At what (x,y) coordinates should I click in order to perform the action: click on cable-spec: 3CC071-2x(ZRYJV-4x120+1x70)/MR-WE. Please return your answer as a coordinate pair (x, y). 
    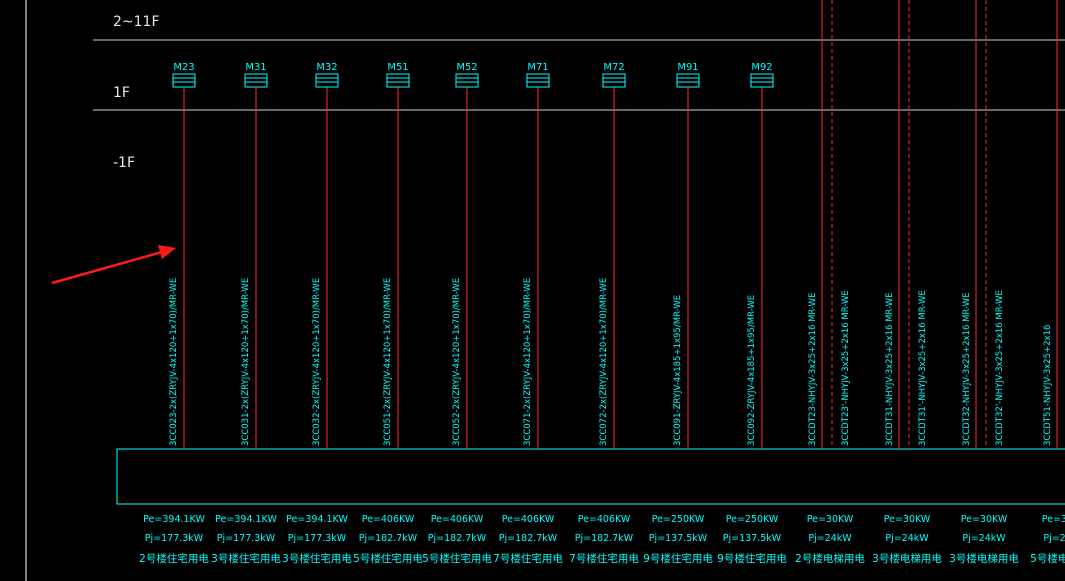
    Looking at the image, I should click on (528, 362).